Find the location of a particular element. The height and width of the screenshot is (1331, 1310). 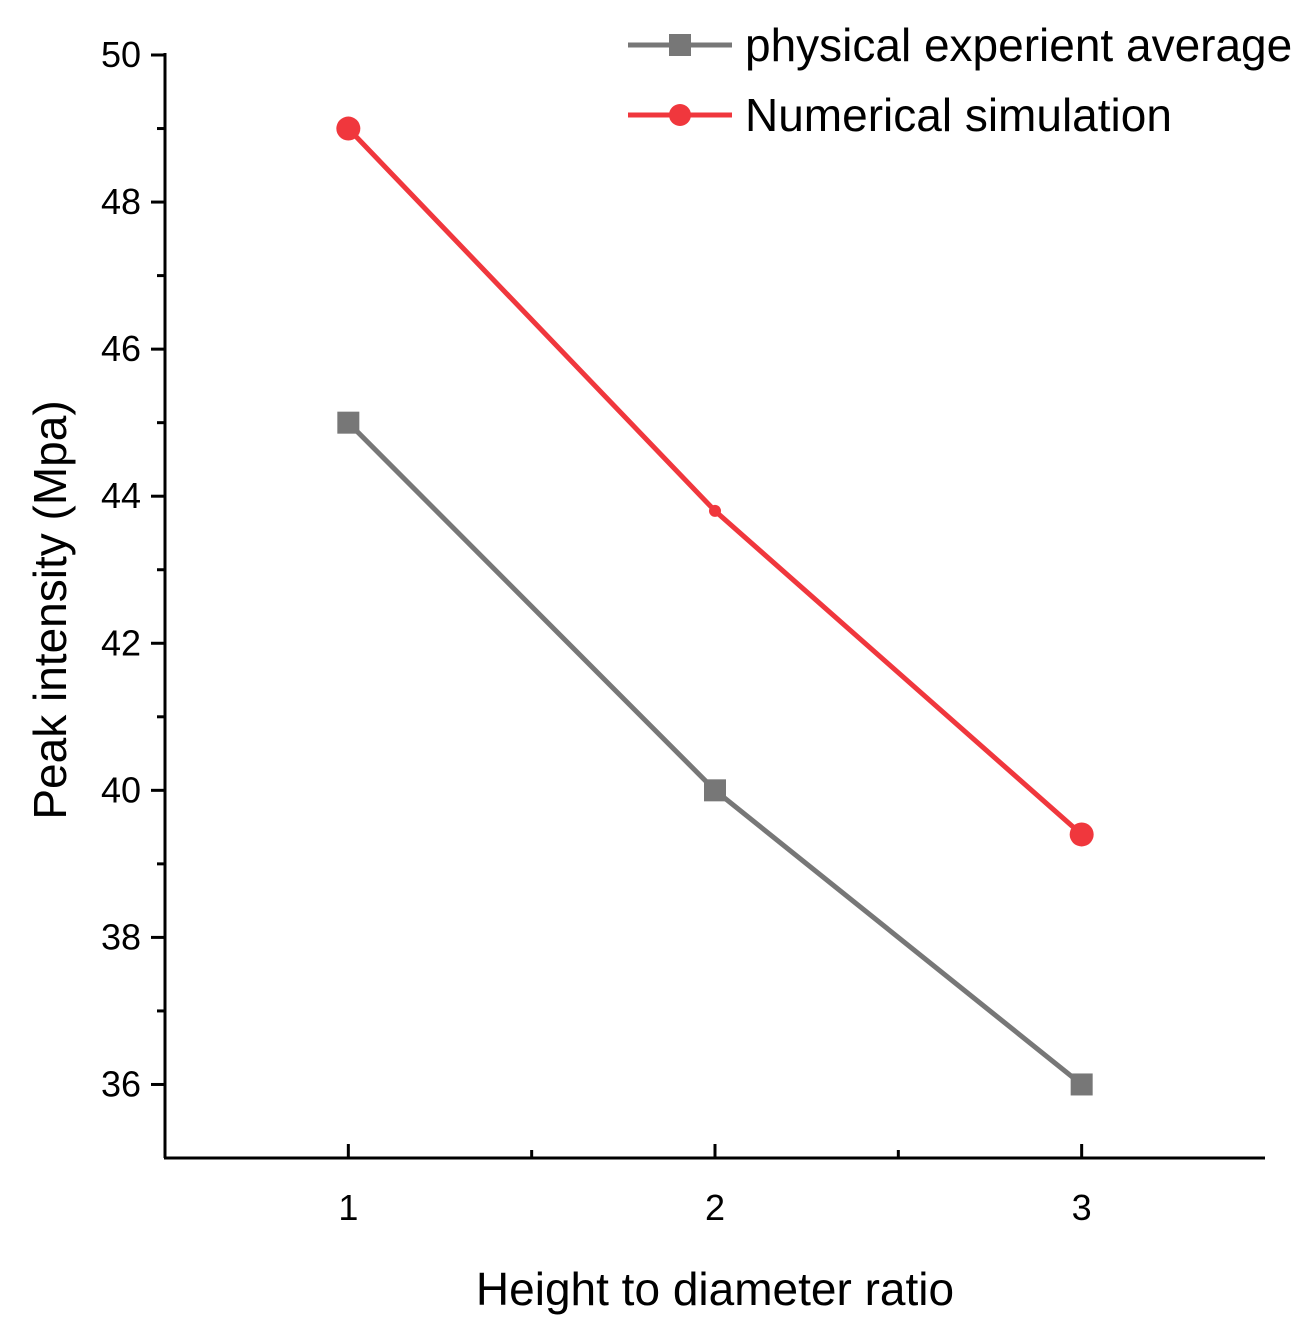

y-tick-label-38: 38 is located at coordinates (121, 936).